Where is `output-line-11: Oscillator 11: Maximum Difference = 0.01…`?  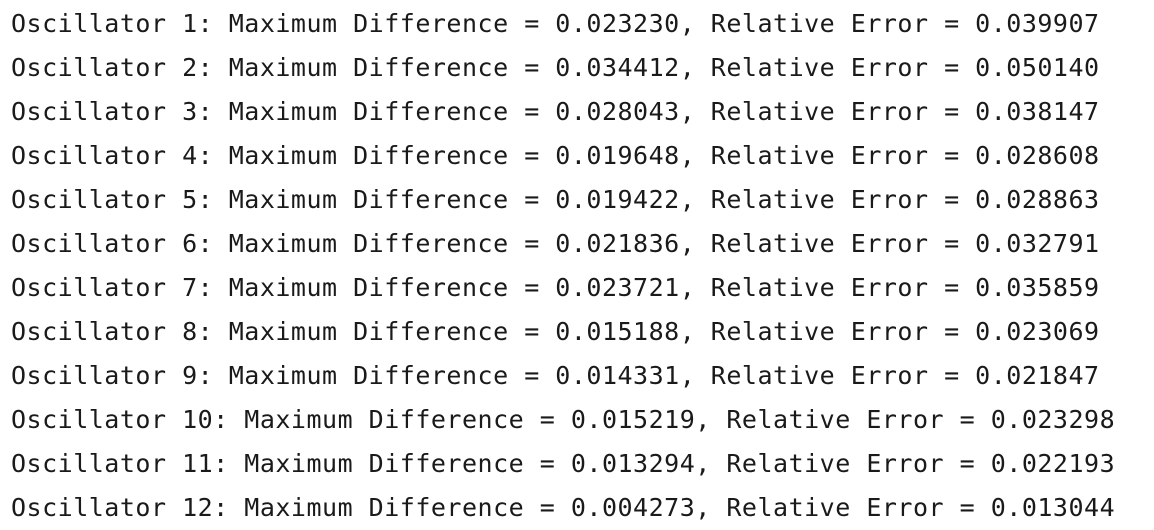 output-line-11: Oscillator 11: Maximum Difference = 0.01… is located at coordinates (563, 463).